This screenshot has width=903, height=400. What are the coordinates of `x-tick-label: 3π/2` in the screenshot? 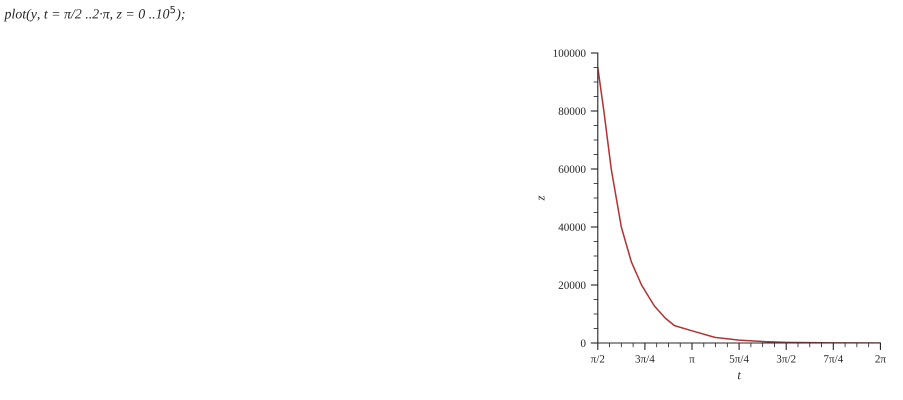 It's located at (786, 359).